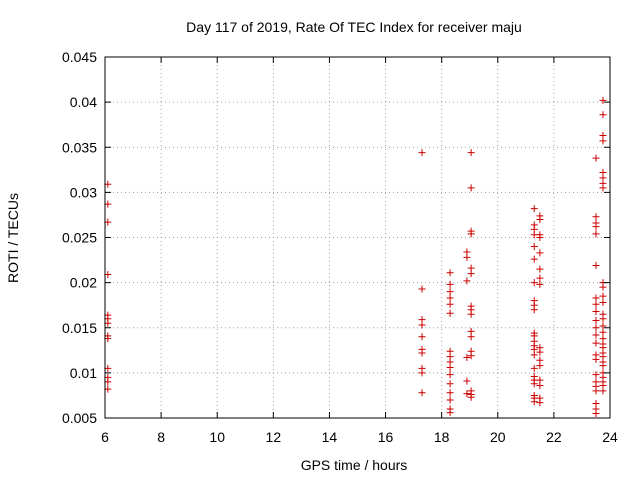 The width and height of the screenshot is (640, 480). Describe the element at coordinates (79, 418) in the screenshot. I see `y-tick-label: 0.005` at that location.